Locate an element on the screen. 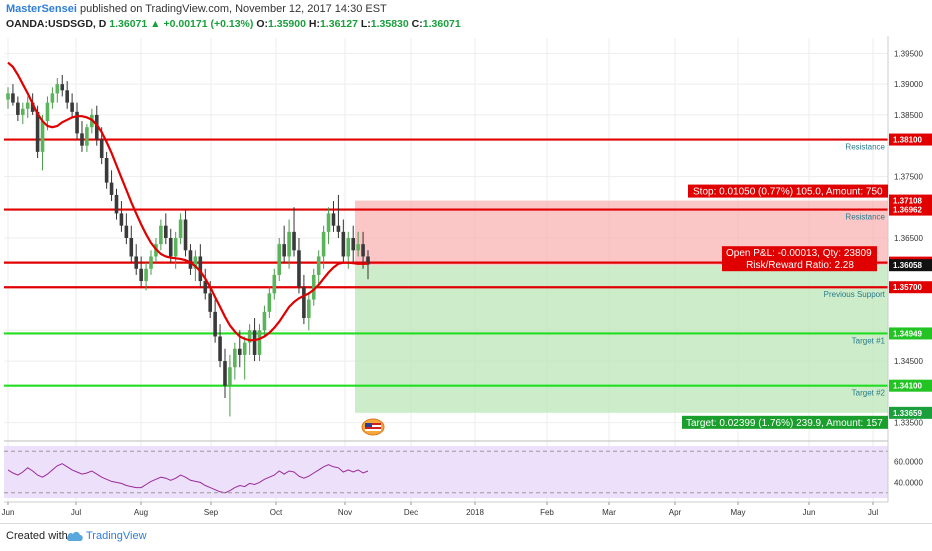 Image resolution: width=932 pixels, height=551 pixels. price-tick-0: 1.39500 is located at coordinates (908, 53).